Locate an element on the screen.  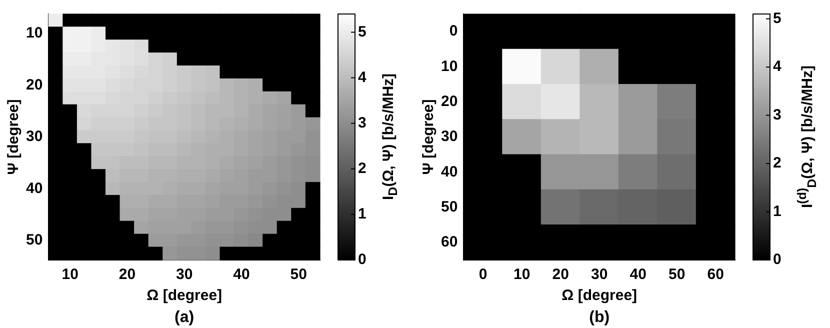
y-tick-label: 60 is located at coordinates (449, 242).